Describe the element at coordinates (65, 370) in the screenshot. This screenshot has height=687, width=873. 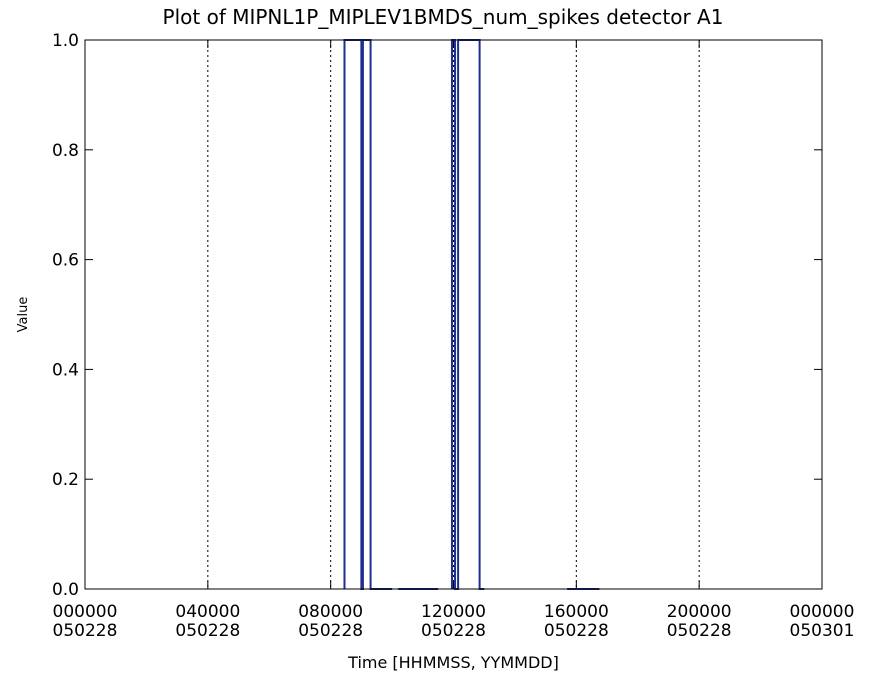
I see `y-tick-label: 0.4` at that location.